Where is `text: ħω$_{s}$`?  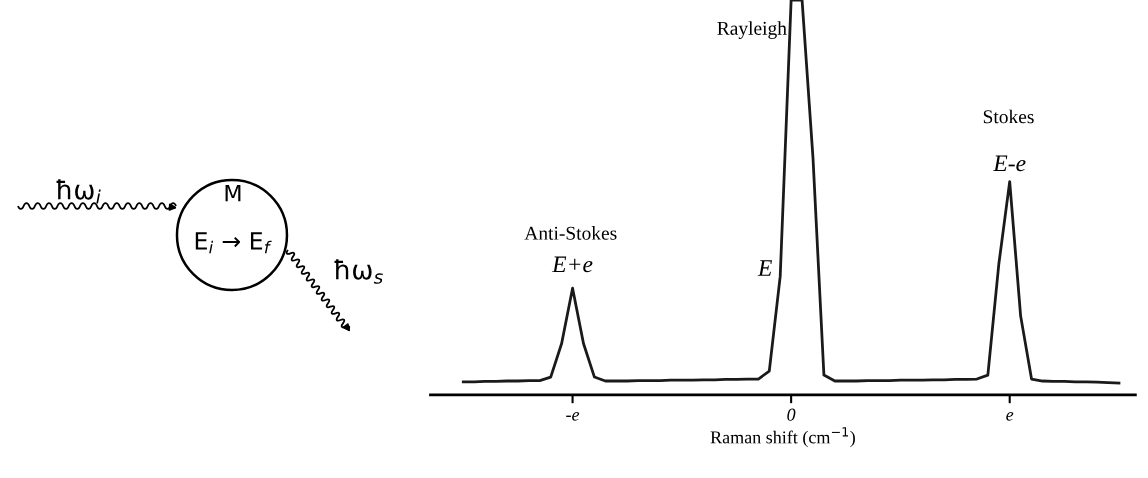 text: ħω$_{s}$ is located at coordinates (358, 271).